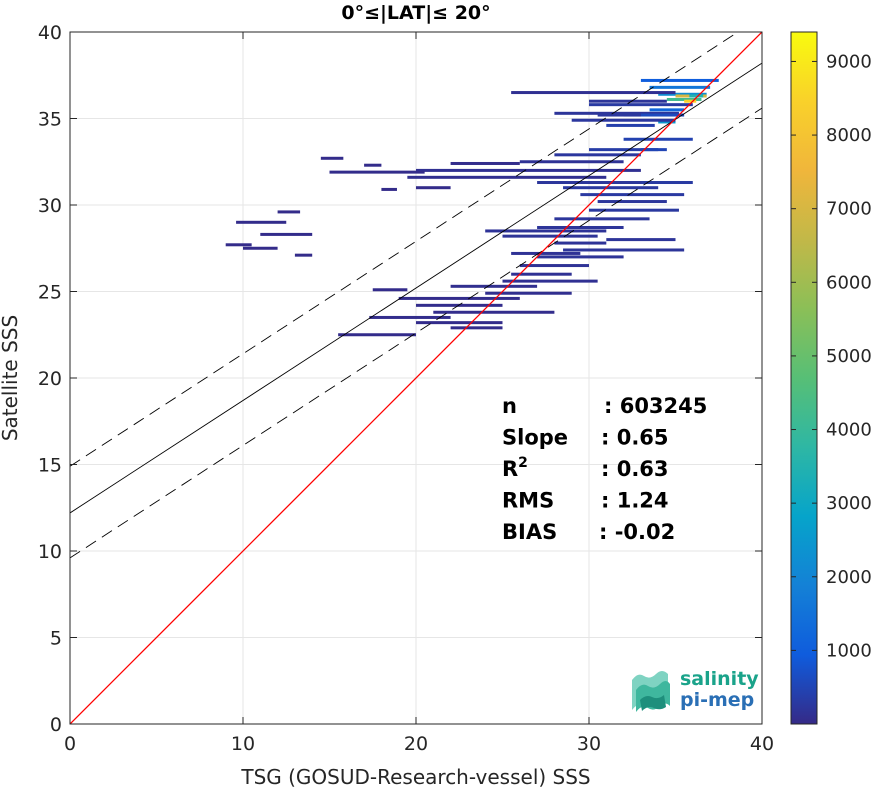  What do you see at coordinates (849, 282) in the screenshot?
I see `colorbar-tick-label: 6000` at bounding box center [849, 282].